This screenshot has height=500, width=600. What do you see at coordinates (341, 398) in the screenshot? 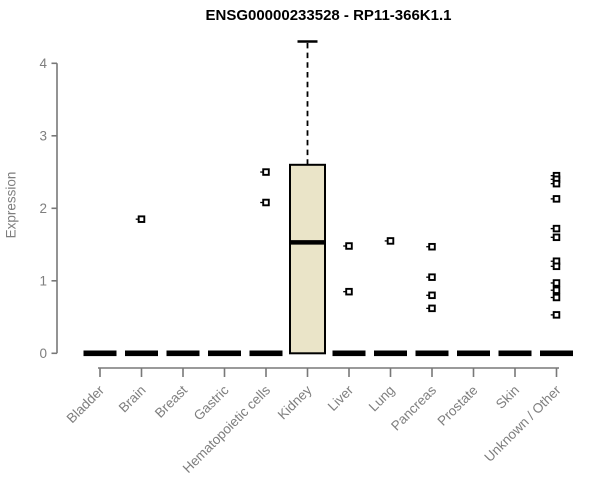
I see `x-tick-label: Liver` at bounding box center [341, 398].